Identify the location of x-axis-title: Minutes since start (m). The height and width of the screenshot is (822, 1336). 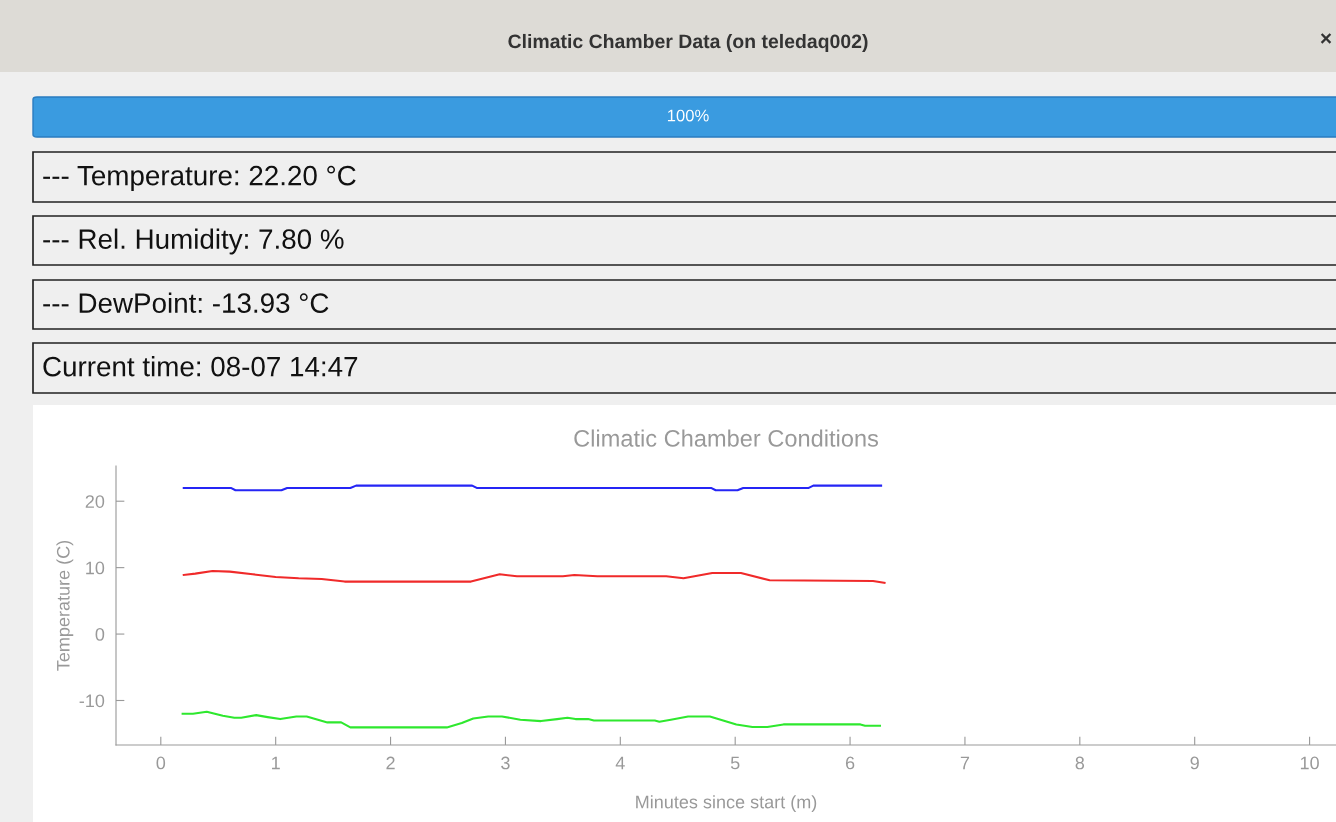
(726, 803).